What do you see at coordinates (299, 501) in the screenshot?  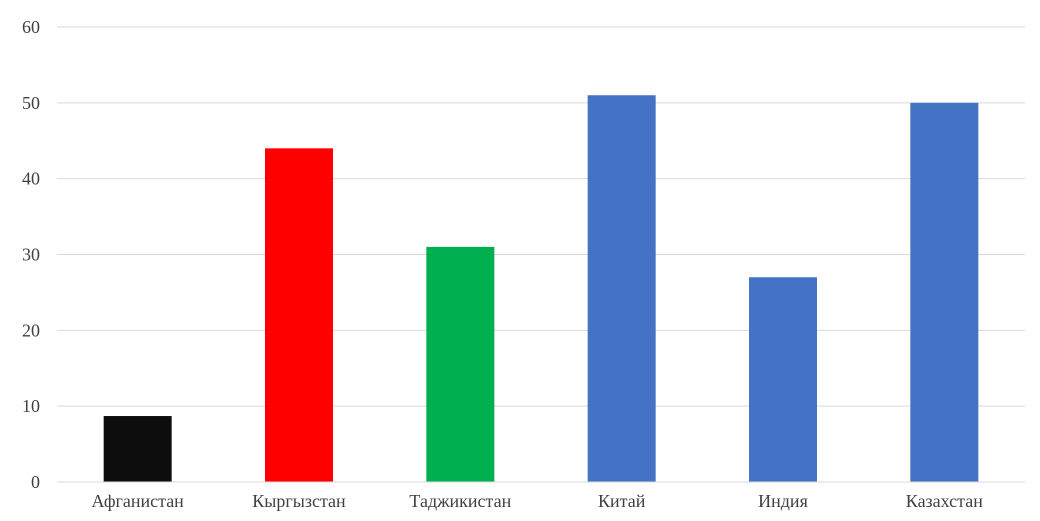 I see `x-tick-label: Кыргызстан` at bounding box center [299, 501].